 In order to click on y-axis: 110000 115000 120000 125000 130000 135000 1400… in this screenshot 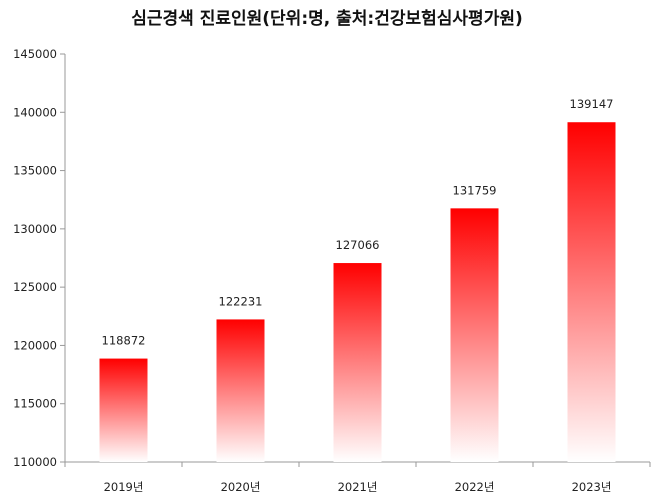, I will do `click(39, 258)`.